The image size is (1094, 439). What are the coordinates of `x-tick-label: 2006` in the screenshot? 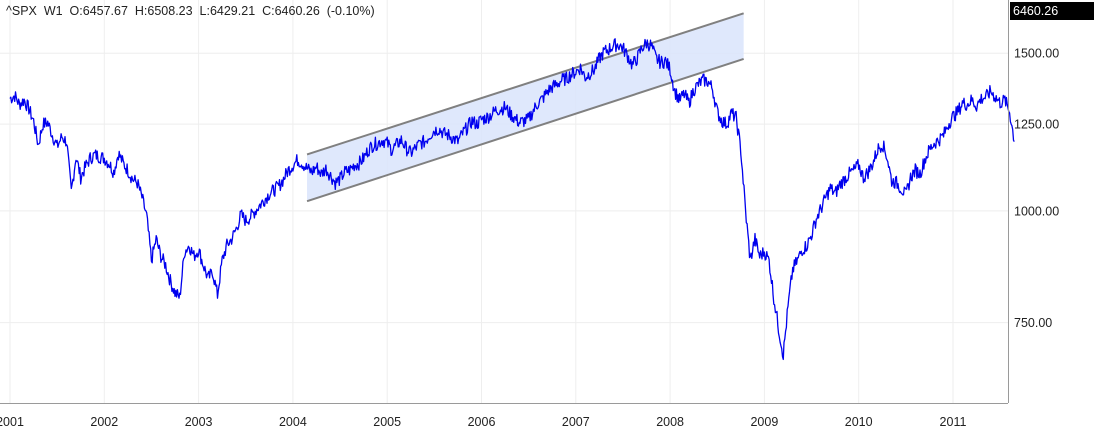 It's located at (482, 422).